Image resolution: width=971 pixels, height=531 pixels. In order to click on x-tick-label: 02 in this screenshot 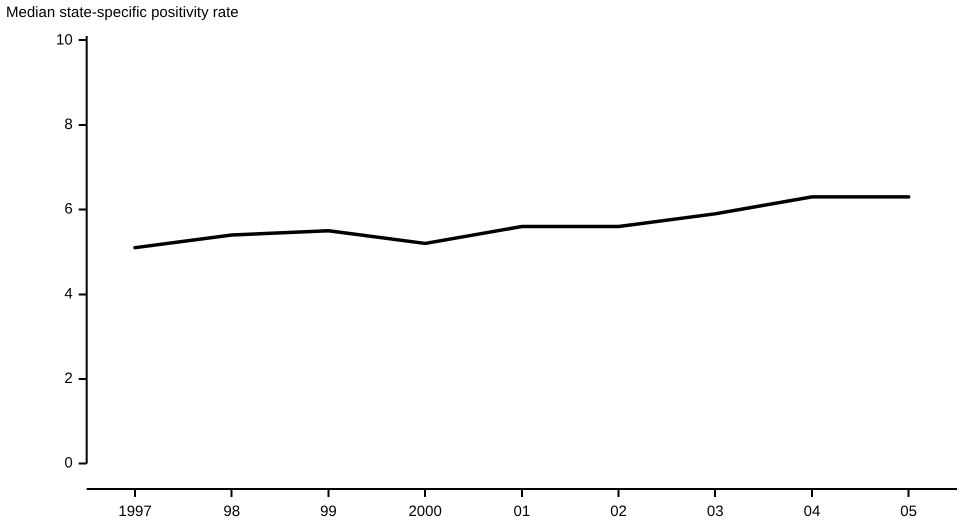, I will do `click(618, 511)`.